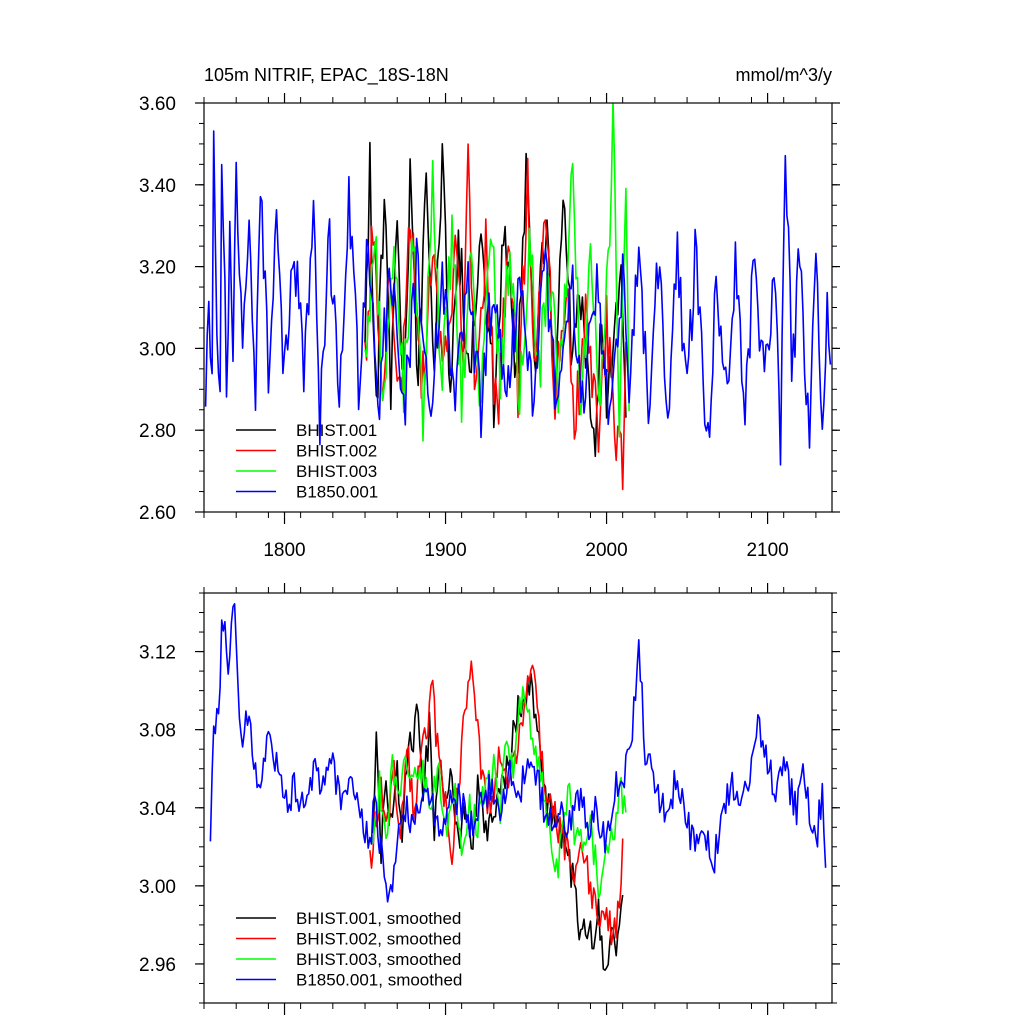  What do you see at coordinates (378, 918) in the screenshot?
I see `legend-label: BHIST.001, smoothed` at bounding box center [378, 918].